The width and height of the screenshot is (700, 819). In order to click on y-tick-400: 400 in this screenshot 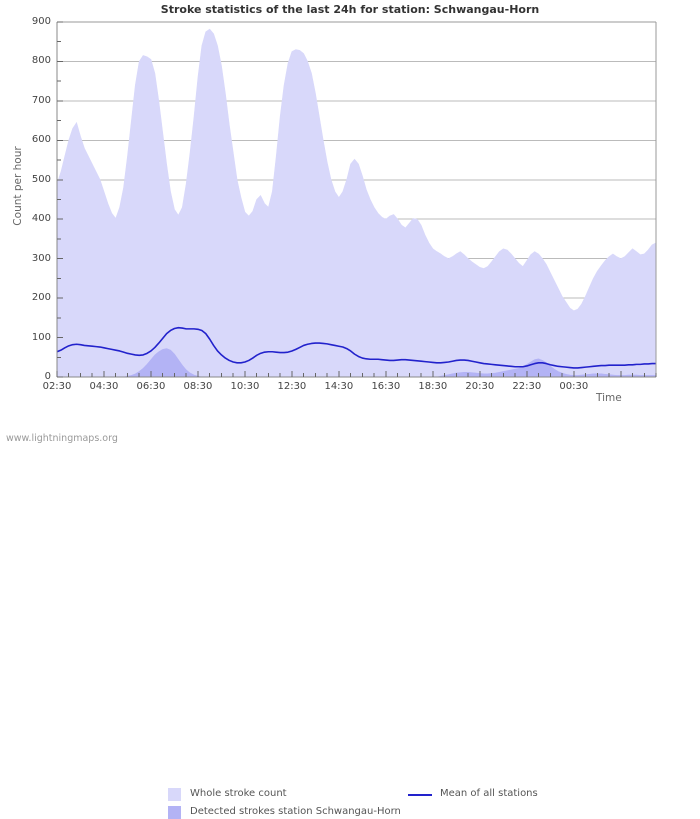, I will do `click(41, 219)`.